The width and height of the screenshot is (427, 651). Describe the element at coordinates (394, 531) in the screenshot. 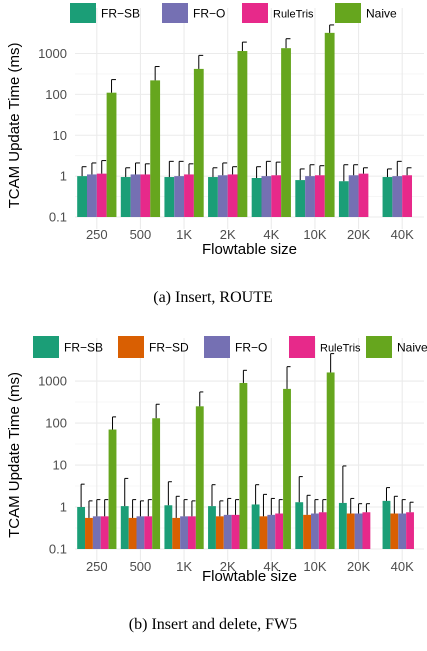

I see `bar-frsd-40k` at that location.